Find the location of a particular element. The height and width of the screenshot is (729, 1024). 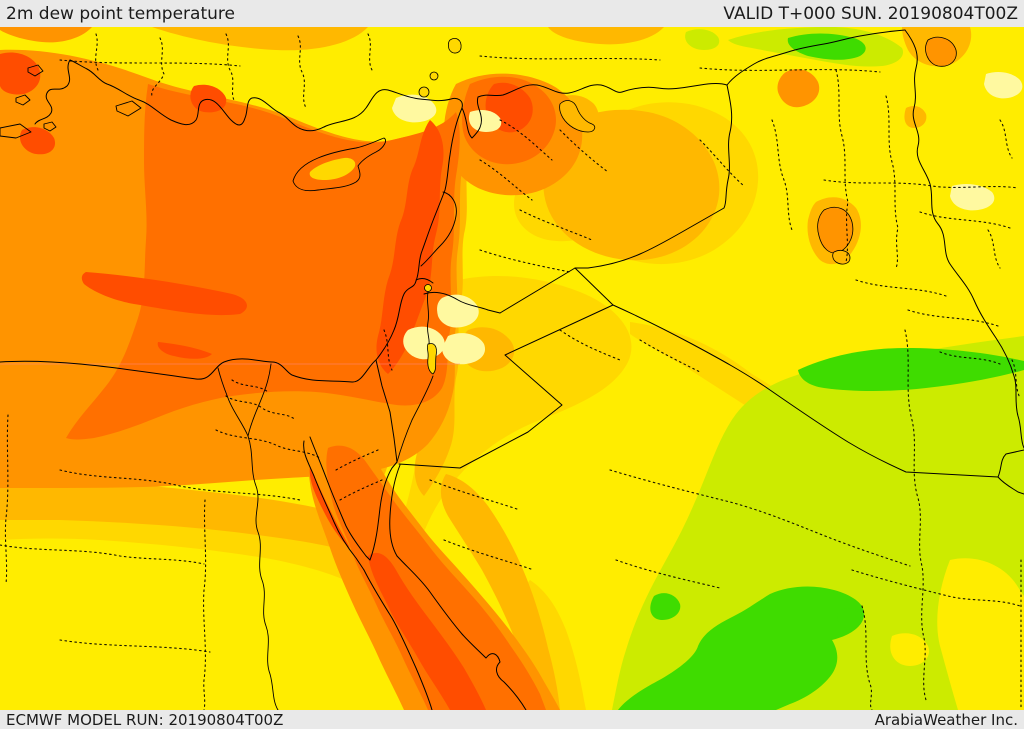

lake-urmia is located at coordinates (941, 51).